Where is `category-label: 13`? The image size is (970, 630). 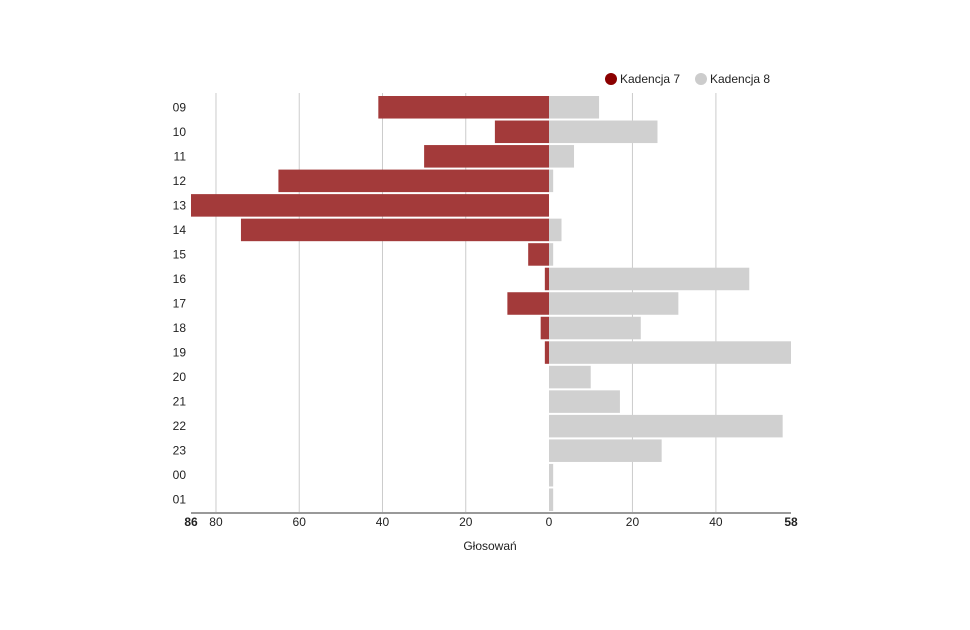 category-label: 13 is located at coordinates (180, 205).